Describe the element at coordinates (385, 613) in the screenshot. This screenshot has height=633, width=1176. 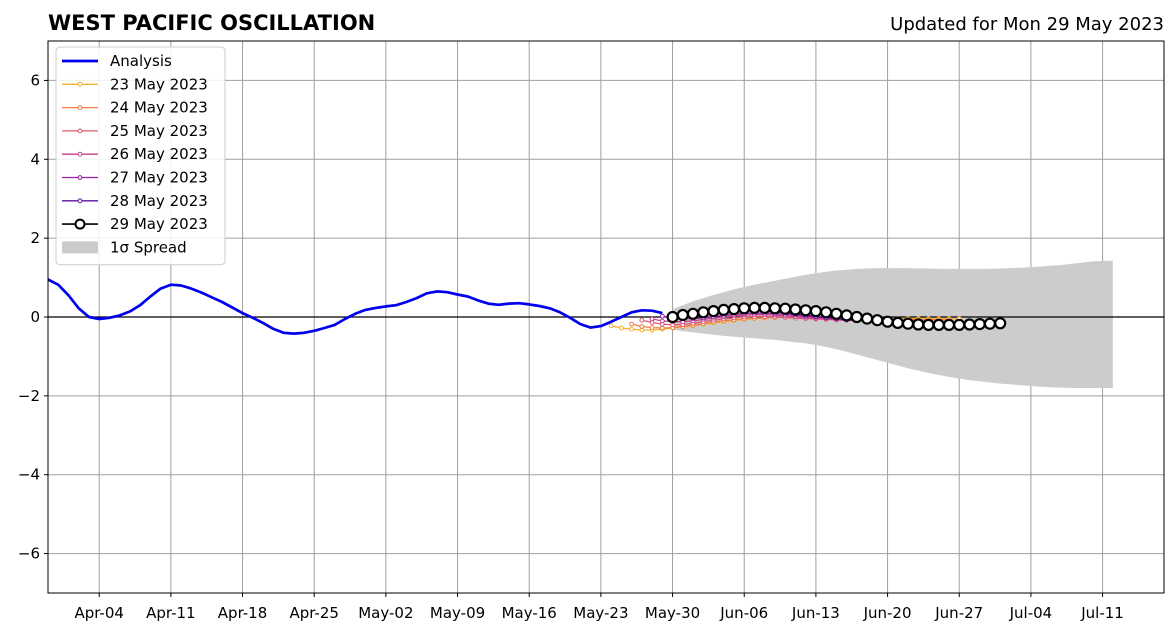
I see `x-tick-label: May-02` at that location.